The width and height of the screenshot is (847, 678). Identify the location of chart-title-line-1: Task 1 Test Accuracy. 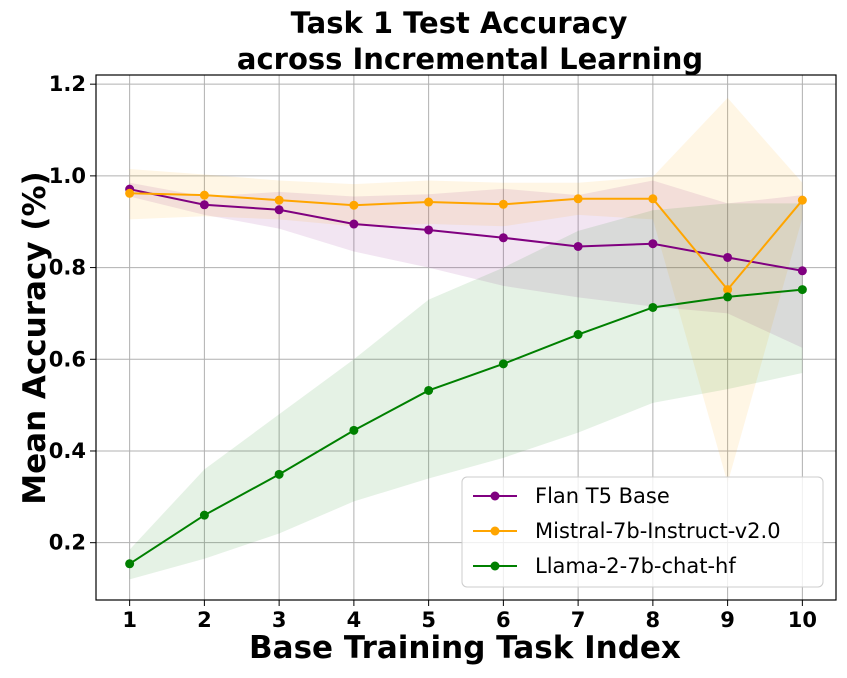
(459, 23).